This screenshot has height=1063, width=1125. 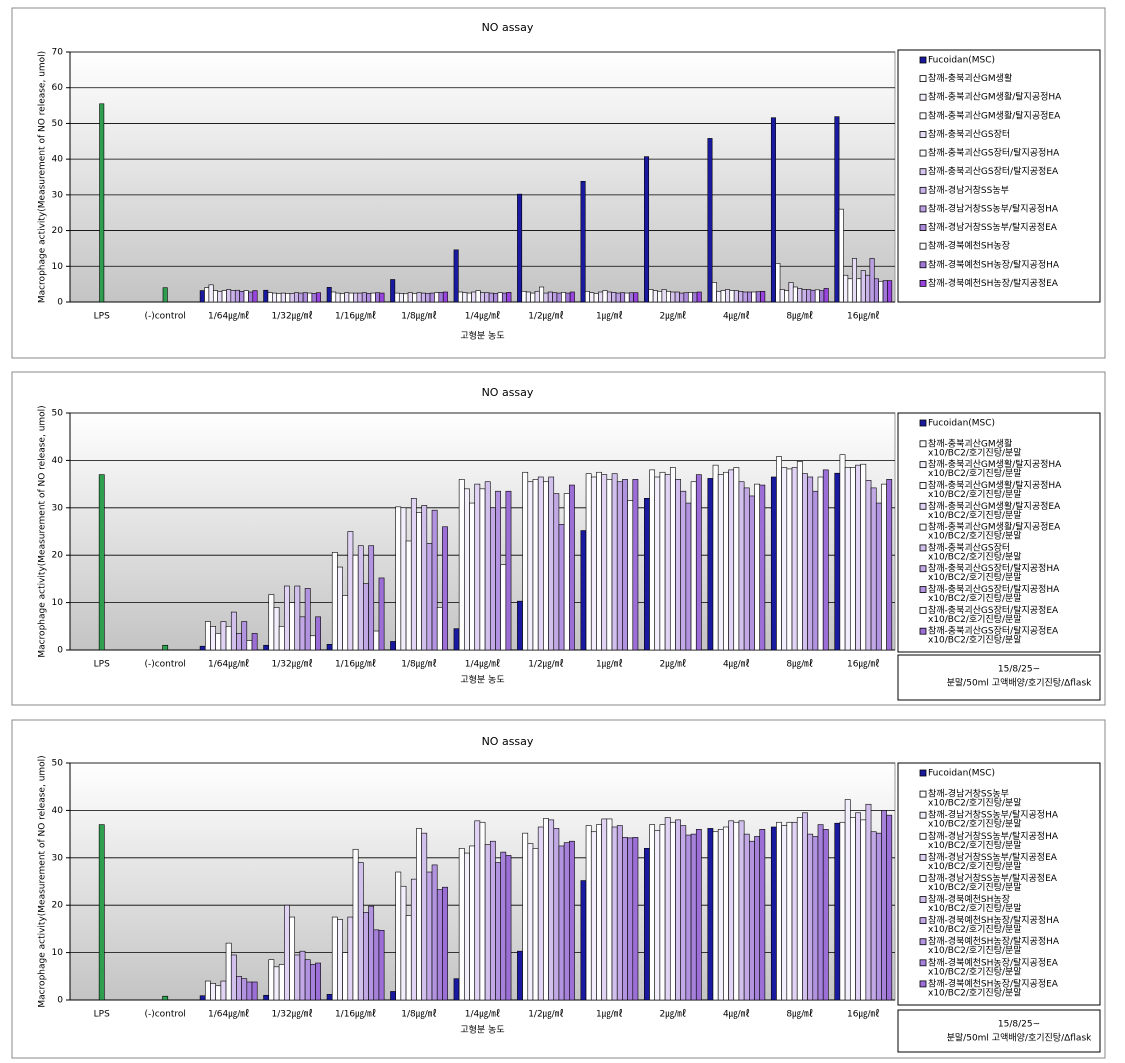 I want to click on note-text: 15/8/25~, so click(x=1019, y=1025).